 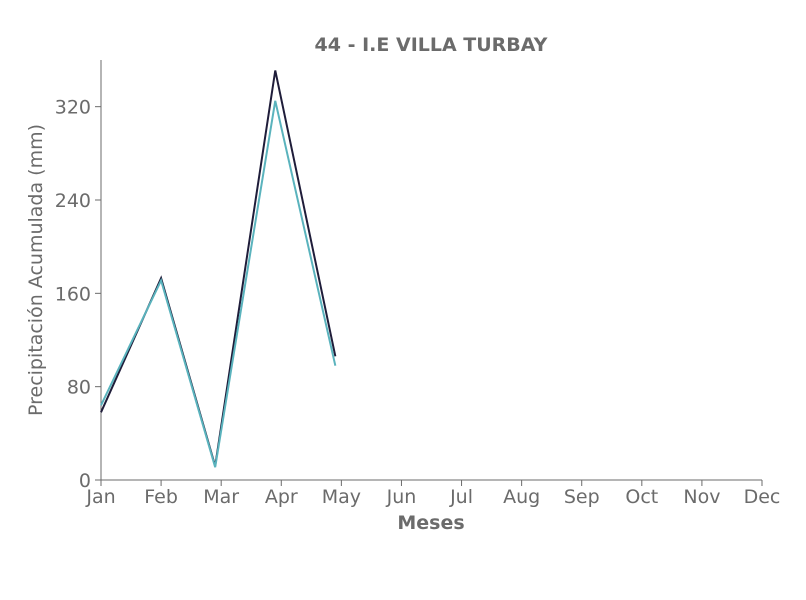 I want to click on x-tick-label: Mar, so click(x=221, y=497).